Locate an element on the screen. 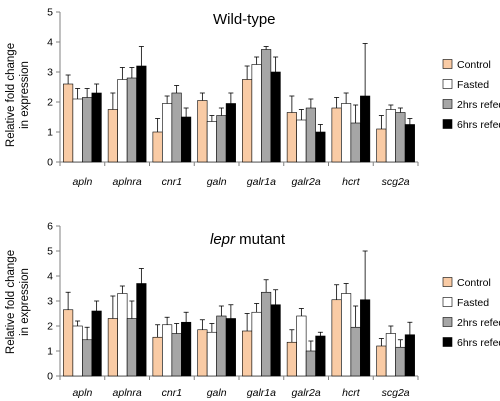 The width and height of the screenshot is (500, 401). category-label: scg2a is located at coordinates (396, 393).